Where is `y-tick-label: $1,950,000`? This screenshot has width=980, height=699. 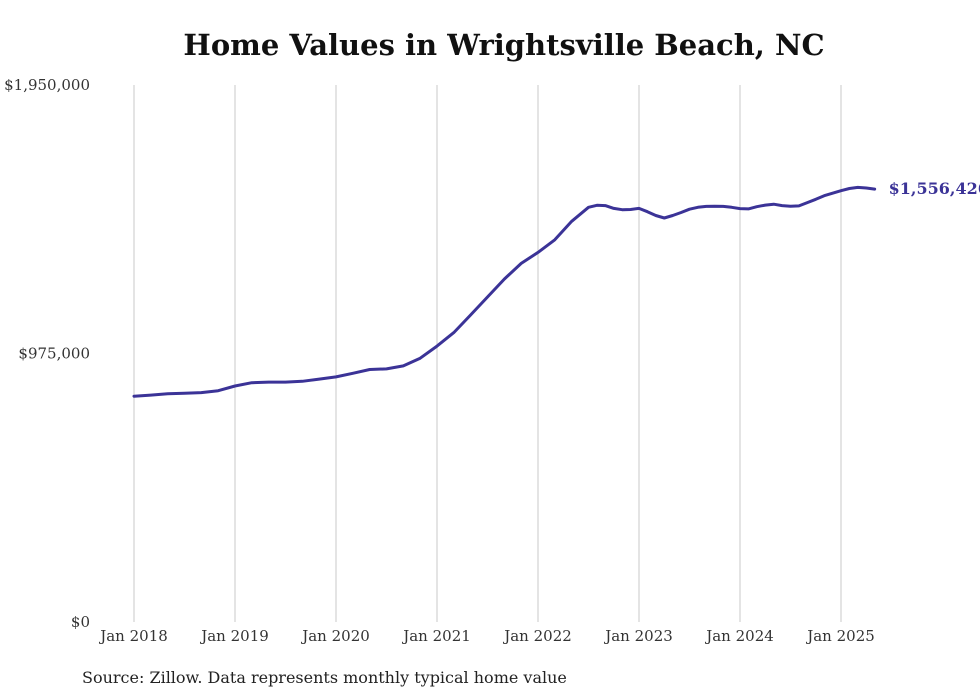
y-tick-label: $1,950,000 is located at coordinates (47, 85).